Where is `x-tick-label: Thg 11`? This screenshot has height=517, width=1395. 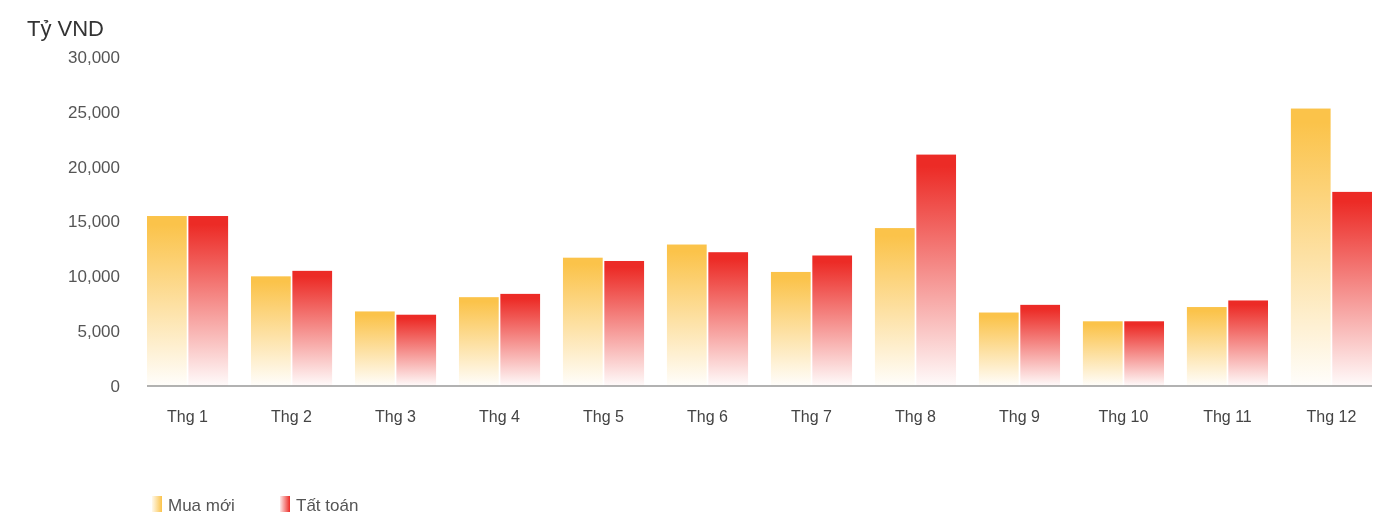
x-tick-label: Thg 11 is located at coordinates (1227, 416).